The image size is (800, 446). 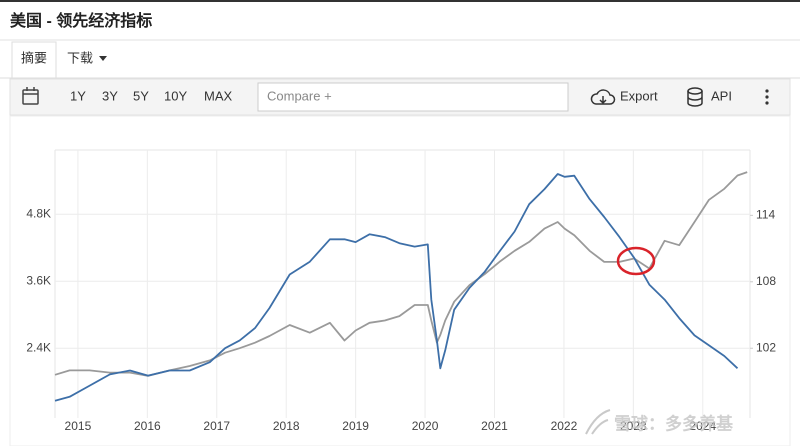 What do you see at coordinates (299, 95) in the screenshot?
I see `compare-placeholder: Compare +` at bounding box center [299, 95].